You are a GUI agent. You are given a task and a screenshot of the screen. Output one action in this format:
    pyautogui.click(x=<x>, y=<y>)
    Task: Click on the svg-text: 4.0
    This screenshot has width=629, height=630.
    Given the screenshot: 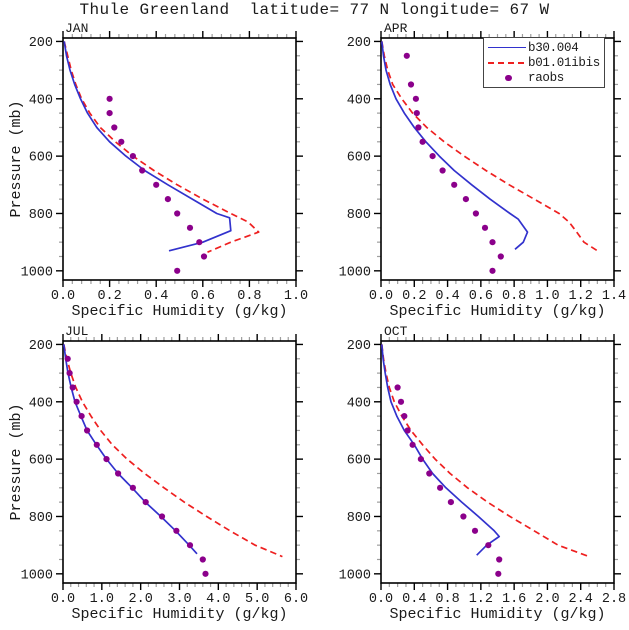 What is the action you would take?
    pyautogui.click(x=218, y=599)
    